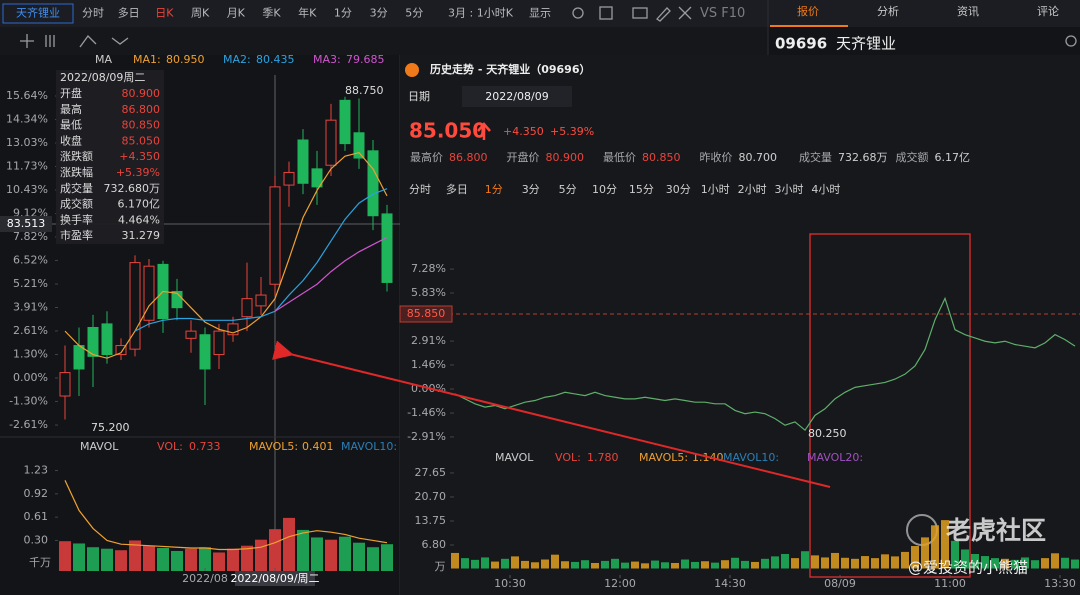 Image resolution: width=1080 pixels, height=595 pixels. What do you see at coordinates (28, 424) in the screenshot?
I see `y-tick-label: -2.61%` at bounding box center [28, 424].